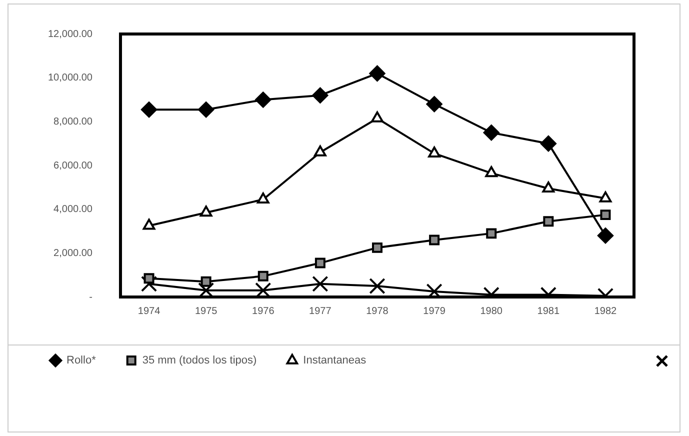 Image resolution: width=689 pixels, height=436 pixels. I want to click on x-tick-label: 1978, so click(377, 311).